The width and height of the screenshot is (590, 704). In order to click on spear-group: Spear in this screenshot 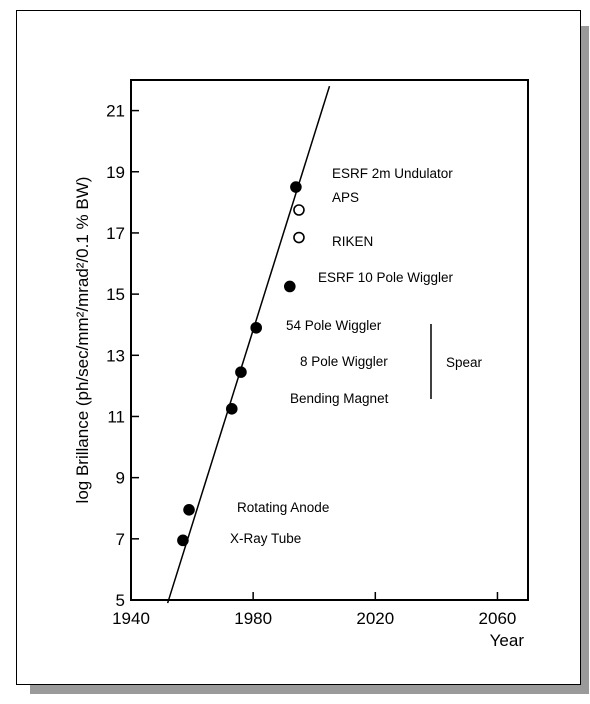, I will do `click(456, 361)`.